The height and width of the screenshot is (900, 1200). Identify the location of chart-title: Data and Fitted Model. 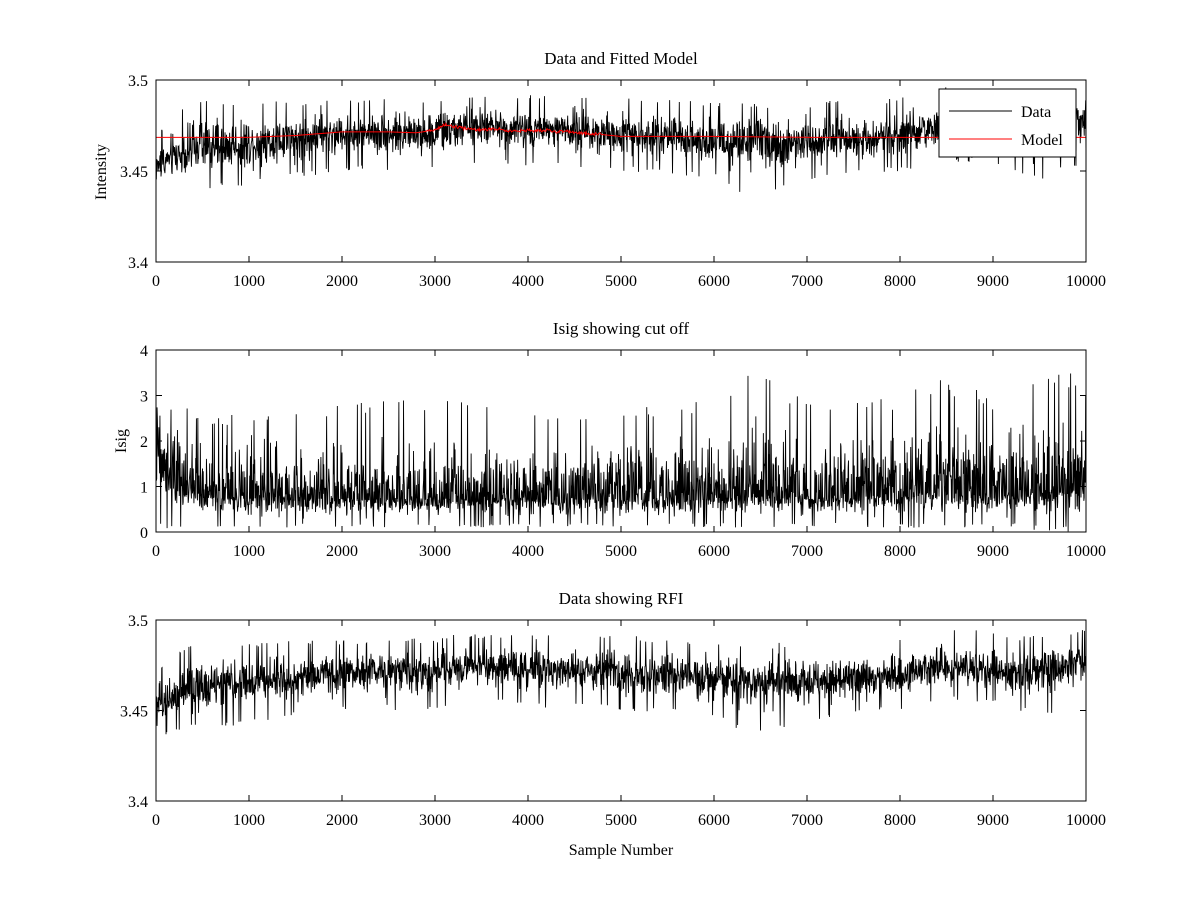
(621, 58).